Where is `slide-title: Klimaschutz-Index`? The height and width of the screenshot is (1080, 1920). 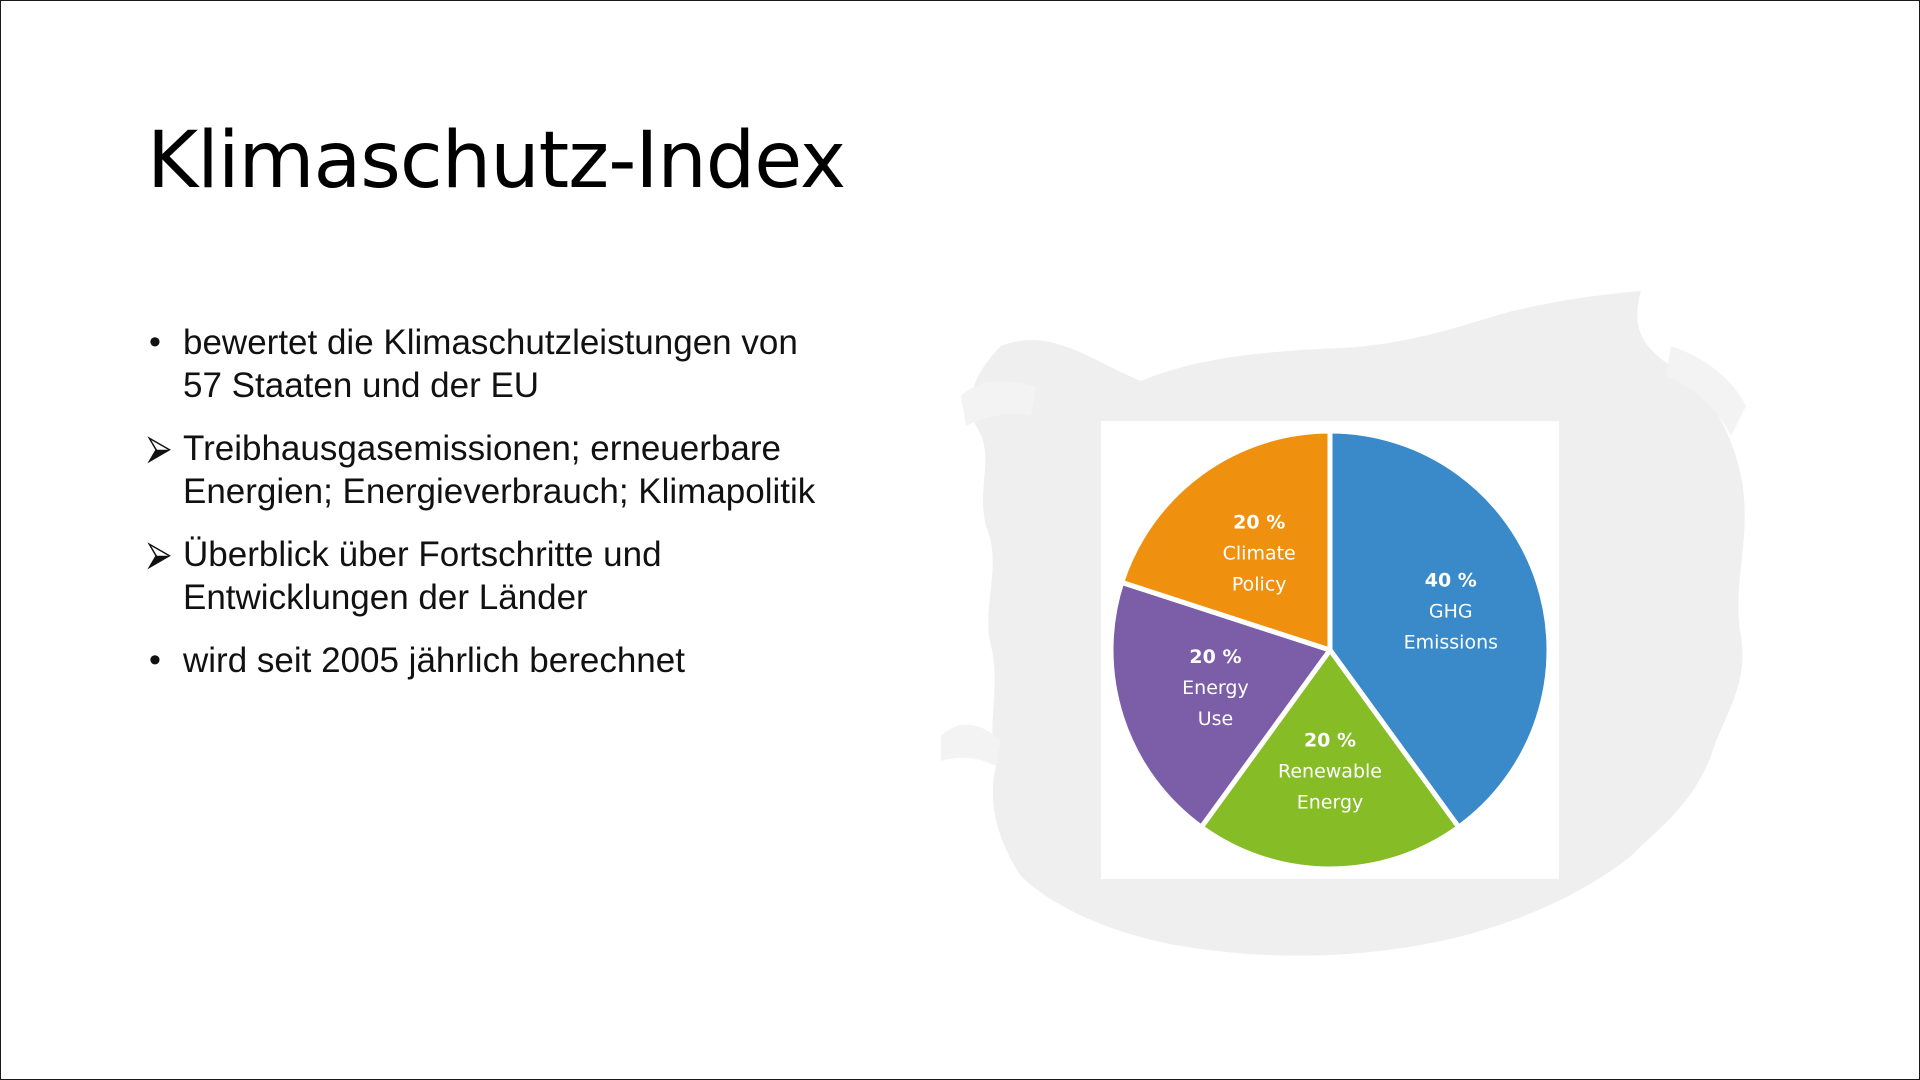
slide-title: Klimaschutz-Index is located at coordinates (496, 161).